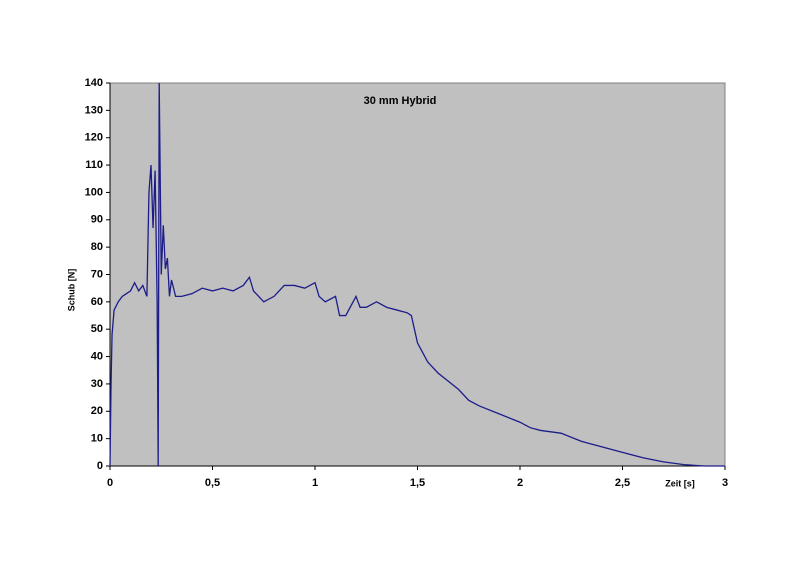  What do you see at coordinates (71, 290) in the screenshot?
I see `y-axis-label: Schub [N]` at bounding box center [71, 290].